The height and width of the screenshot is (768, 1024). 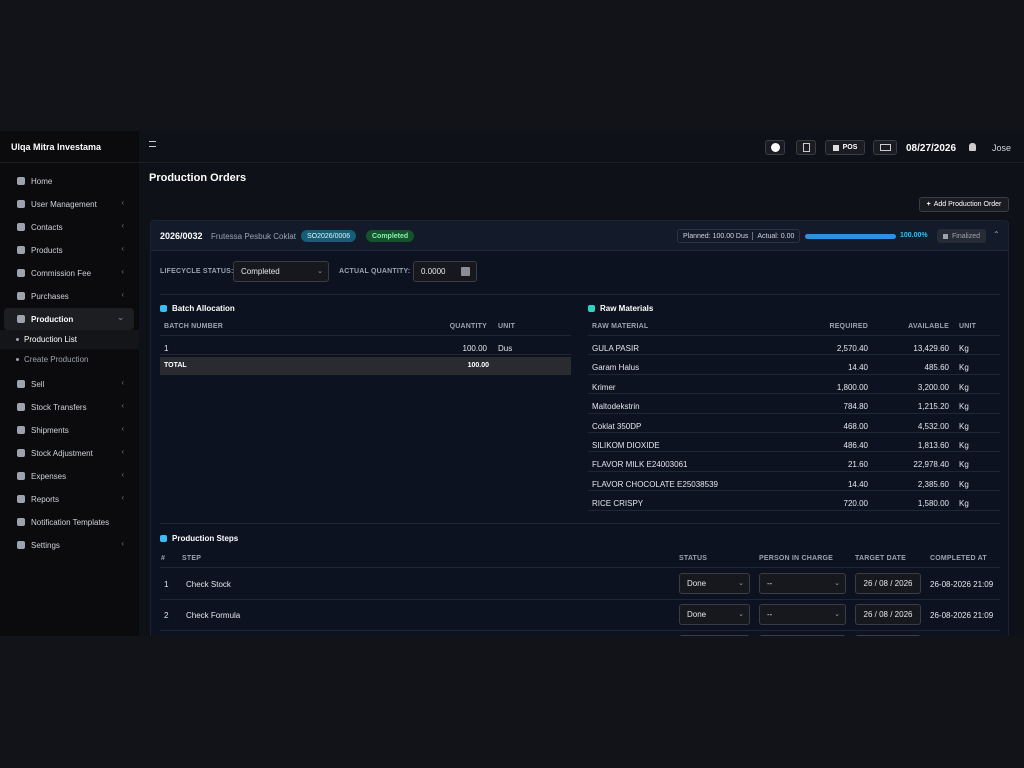 I want to click on nav-item: Sell ‹, so click(x=69, y=384).